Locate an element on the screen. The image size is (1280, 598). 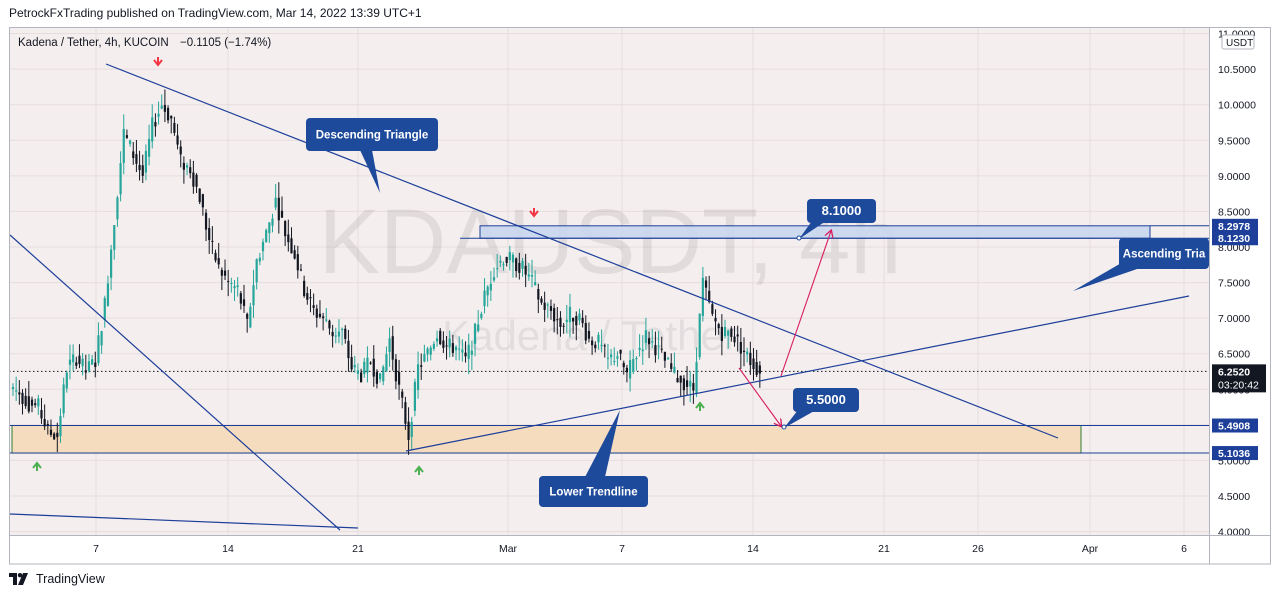
supply-bottom-price-tag is located at coordinates (1235, 238).